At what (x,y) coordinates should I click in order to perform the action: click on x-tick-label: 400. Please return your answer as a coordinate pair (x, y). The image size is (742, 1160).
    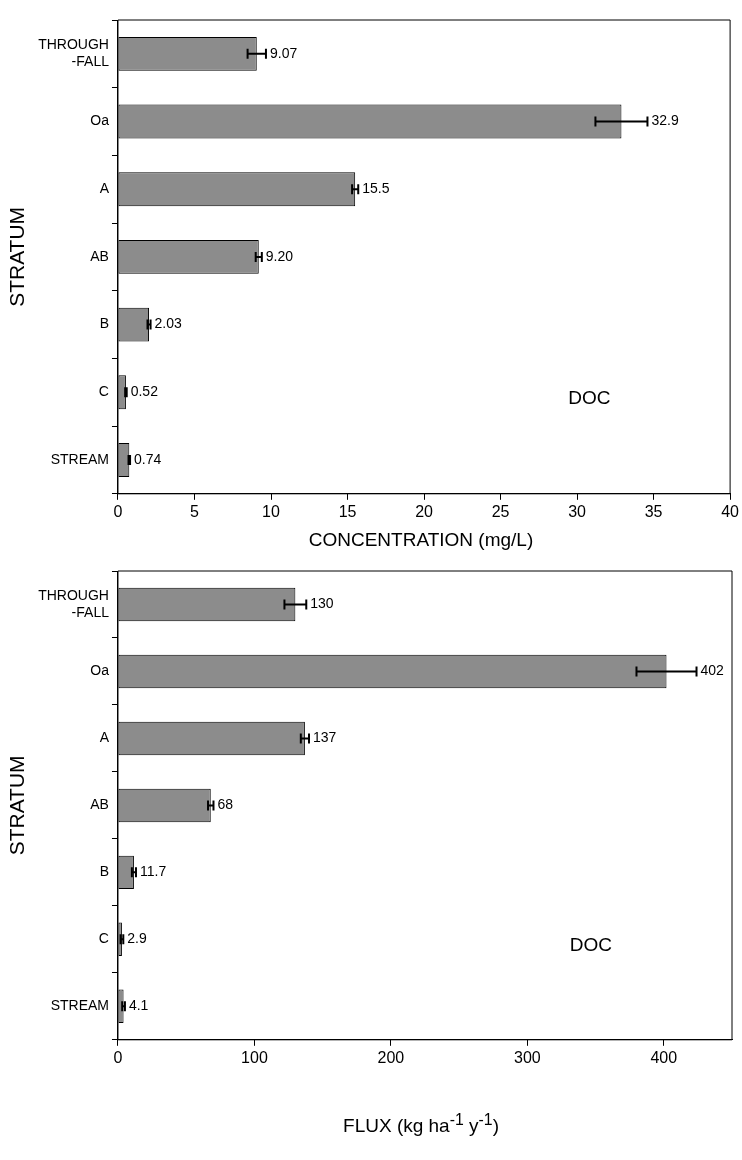
    Looking at the image, I should click on (664, 1057).